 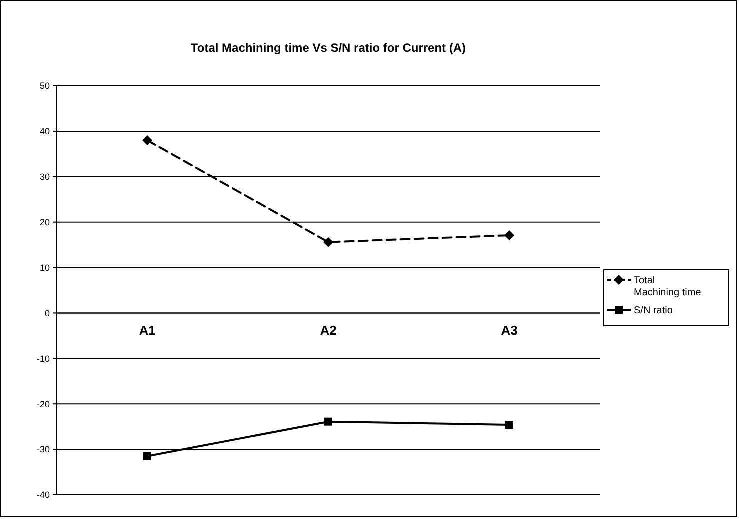 What do you see at coordinates (328, 48) in the screenshot?
I see `chart-title: Total Machining time Vs S/N ratio for Current (A)` at bounding box center [328, 48].